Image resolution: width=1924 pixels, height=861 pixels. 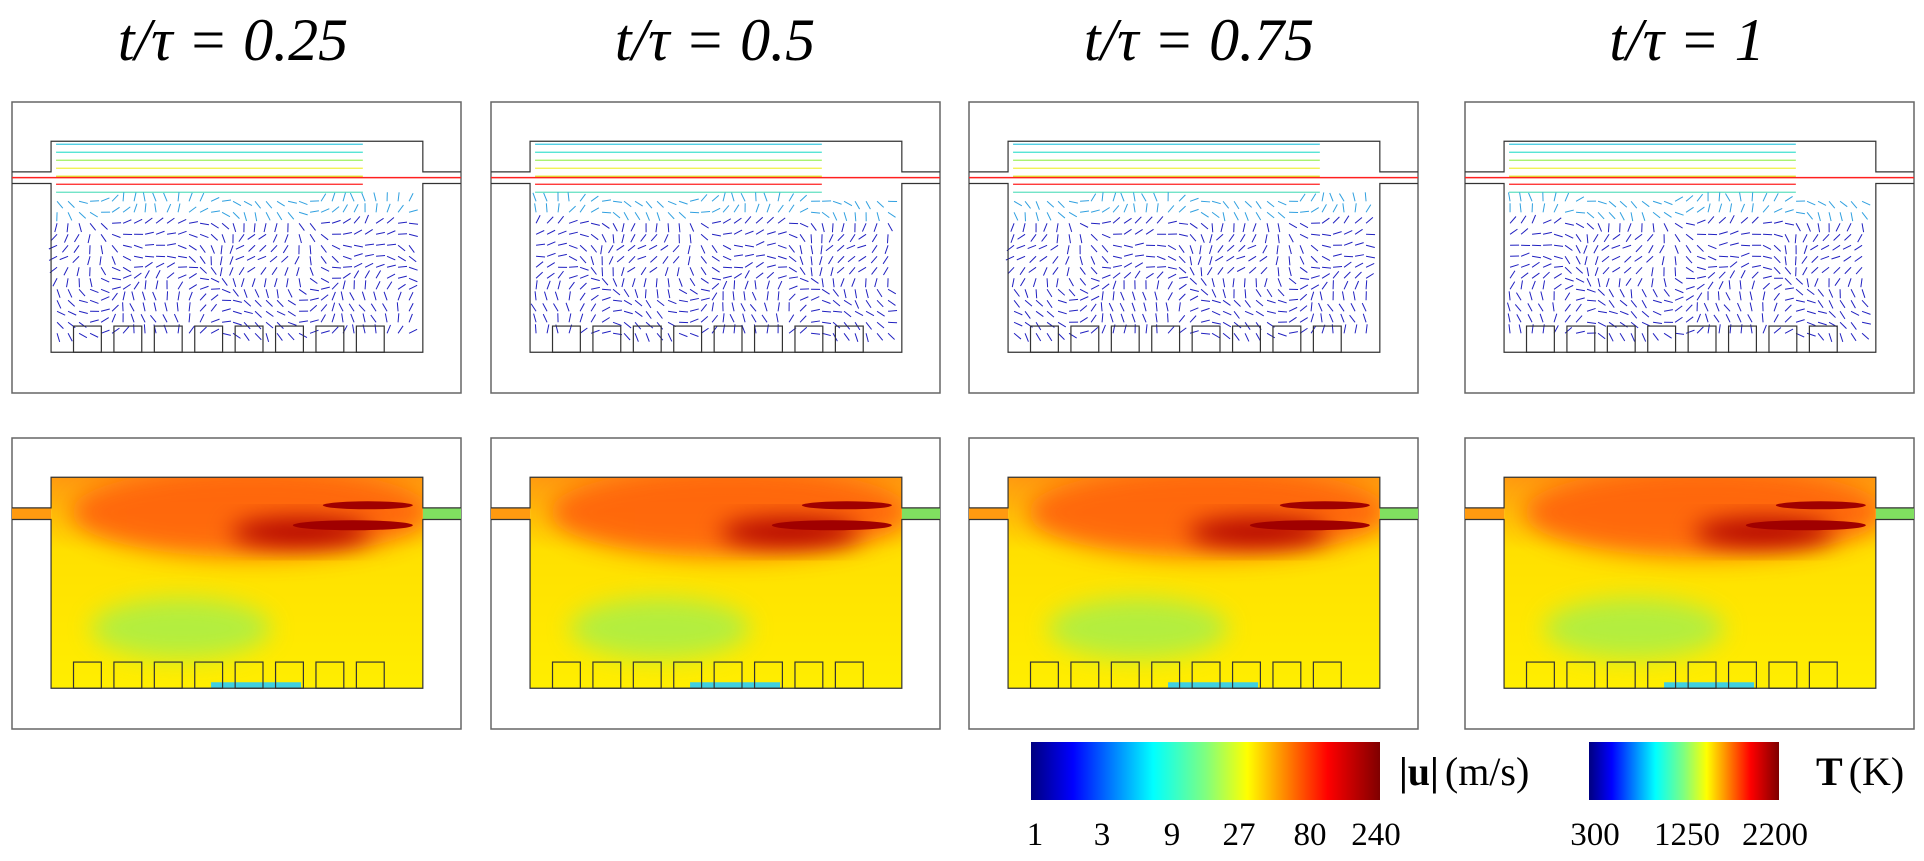 What do you see at coordinates (1485, 513) in the screenshot?
I see `inlet` at bounding box center [1485, 513].